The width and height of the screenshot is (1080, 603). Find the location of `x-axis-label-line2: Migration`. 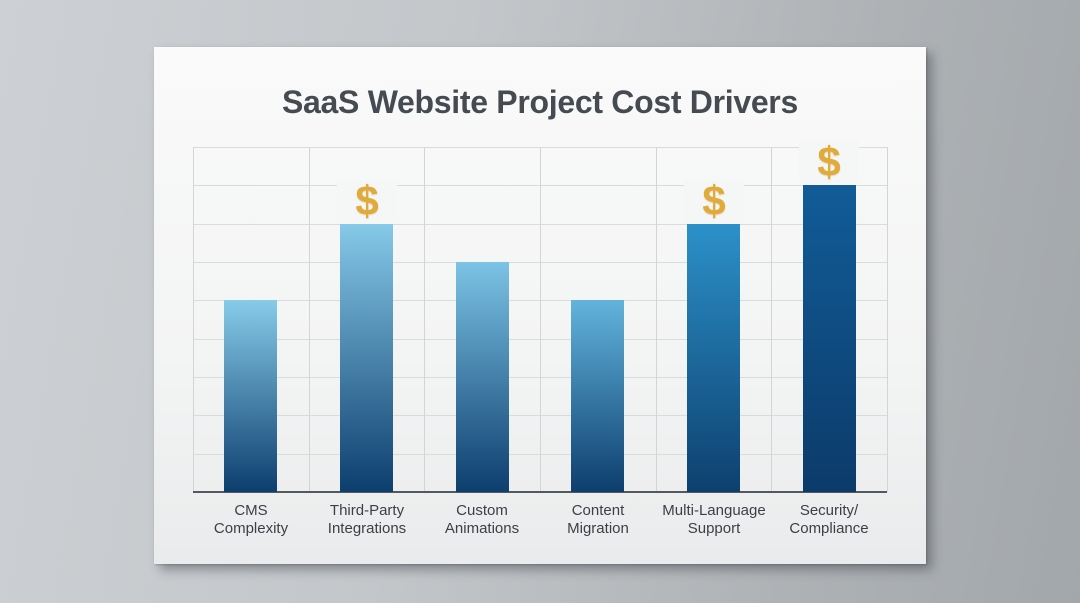

x-axis-label-line2: Migration is located at coordinates (598, 528).